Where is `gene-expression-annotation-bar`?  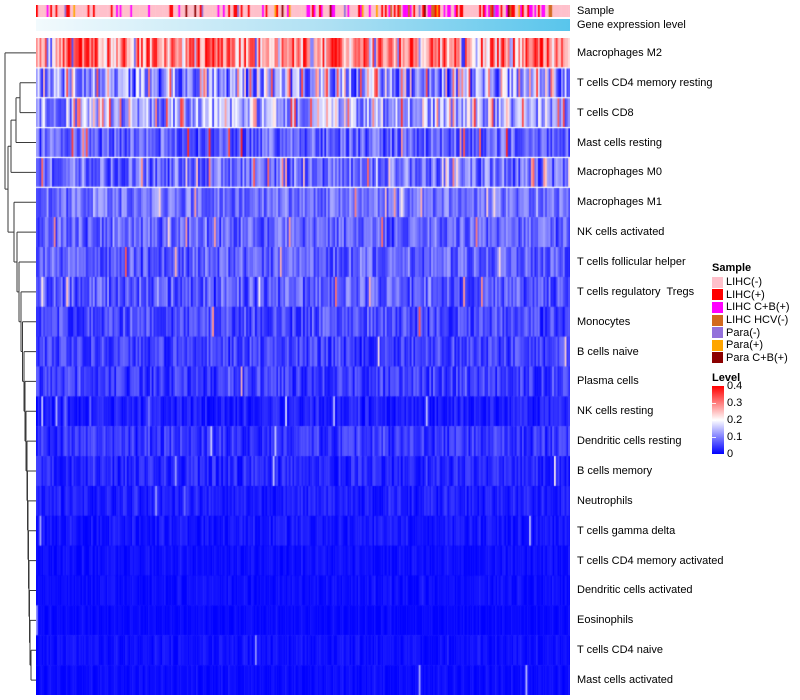 gene-expression-annotation-bar is located at coordinates (303, 25).